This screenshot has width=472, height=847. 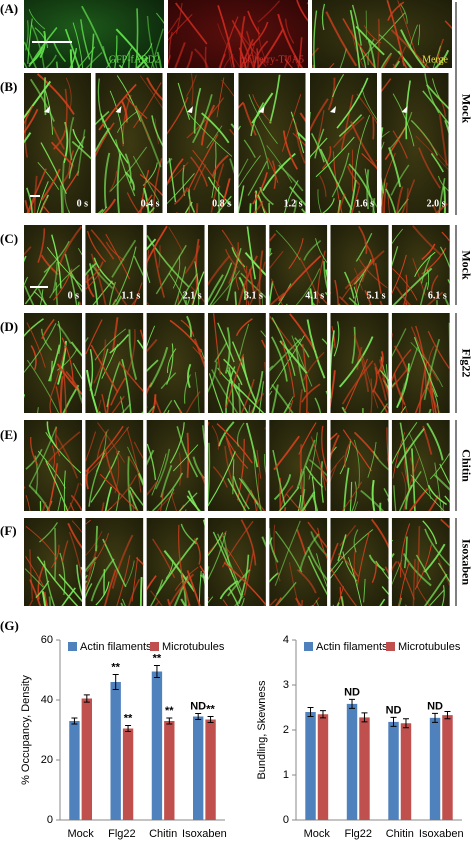 I want to click on bar, so click(x=74, y=770).